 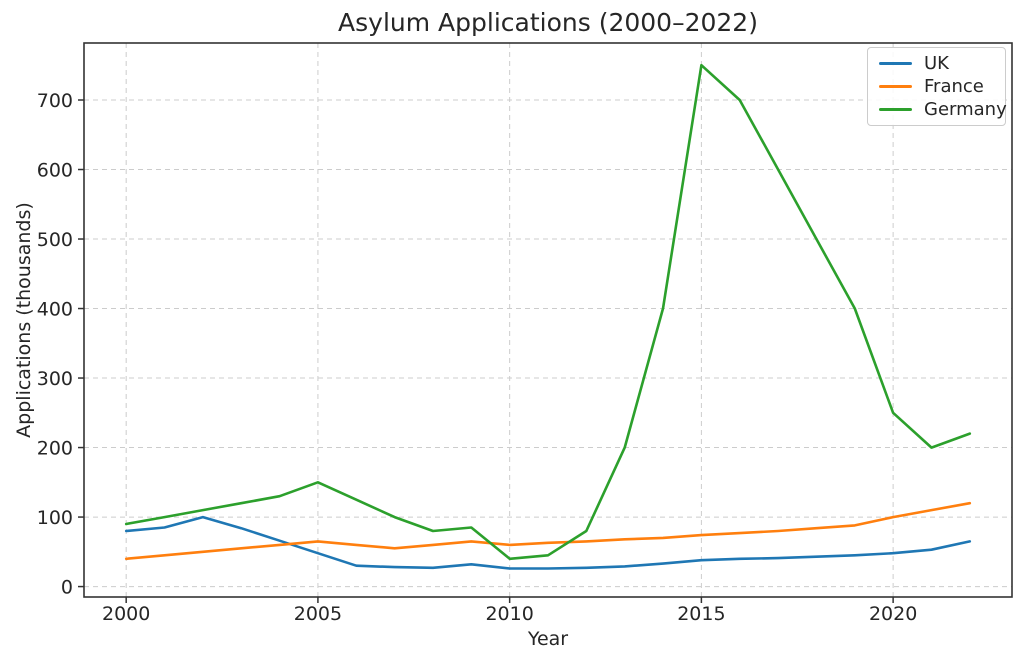 I want to click on legend-item-germany: Germany, so click(x=937, y=110).